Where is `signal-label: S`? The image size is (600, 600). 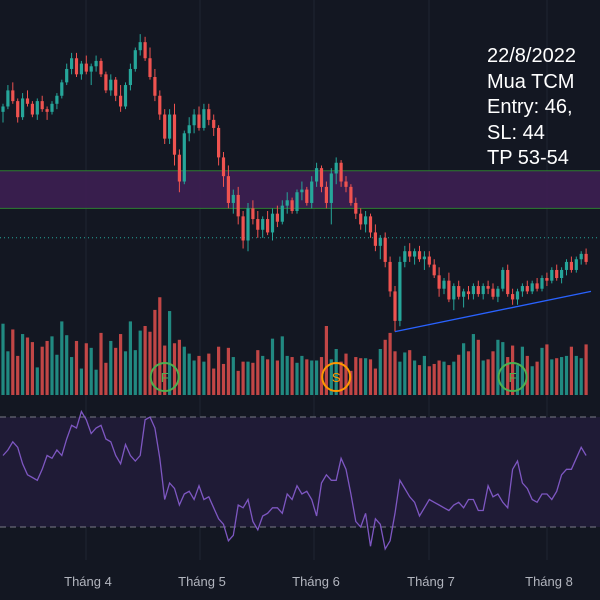 signal-label: S is located at coordinates (336, 377).